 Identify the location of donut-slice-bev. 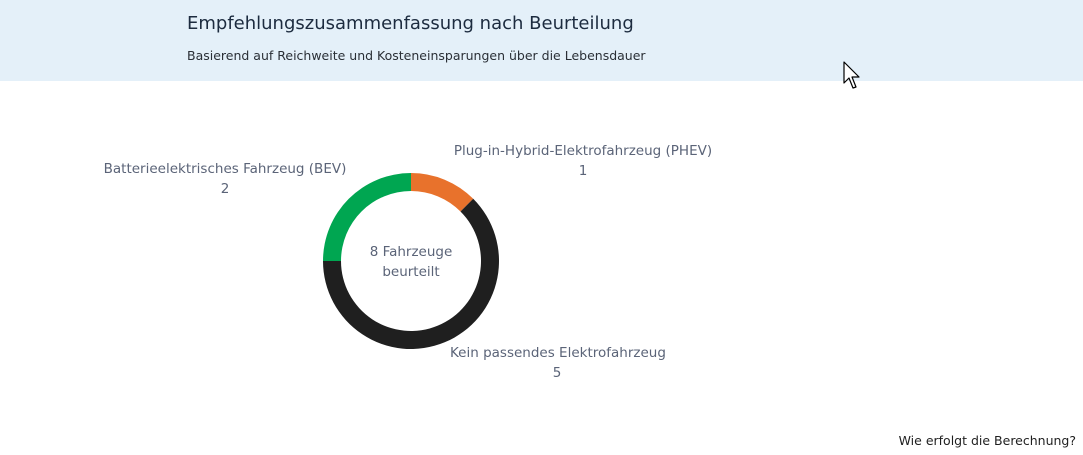
(367, 217).